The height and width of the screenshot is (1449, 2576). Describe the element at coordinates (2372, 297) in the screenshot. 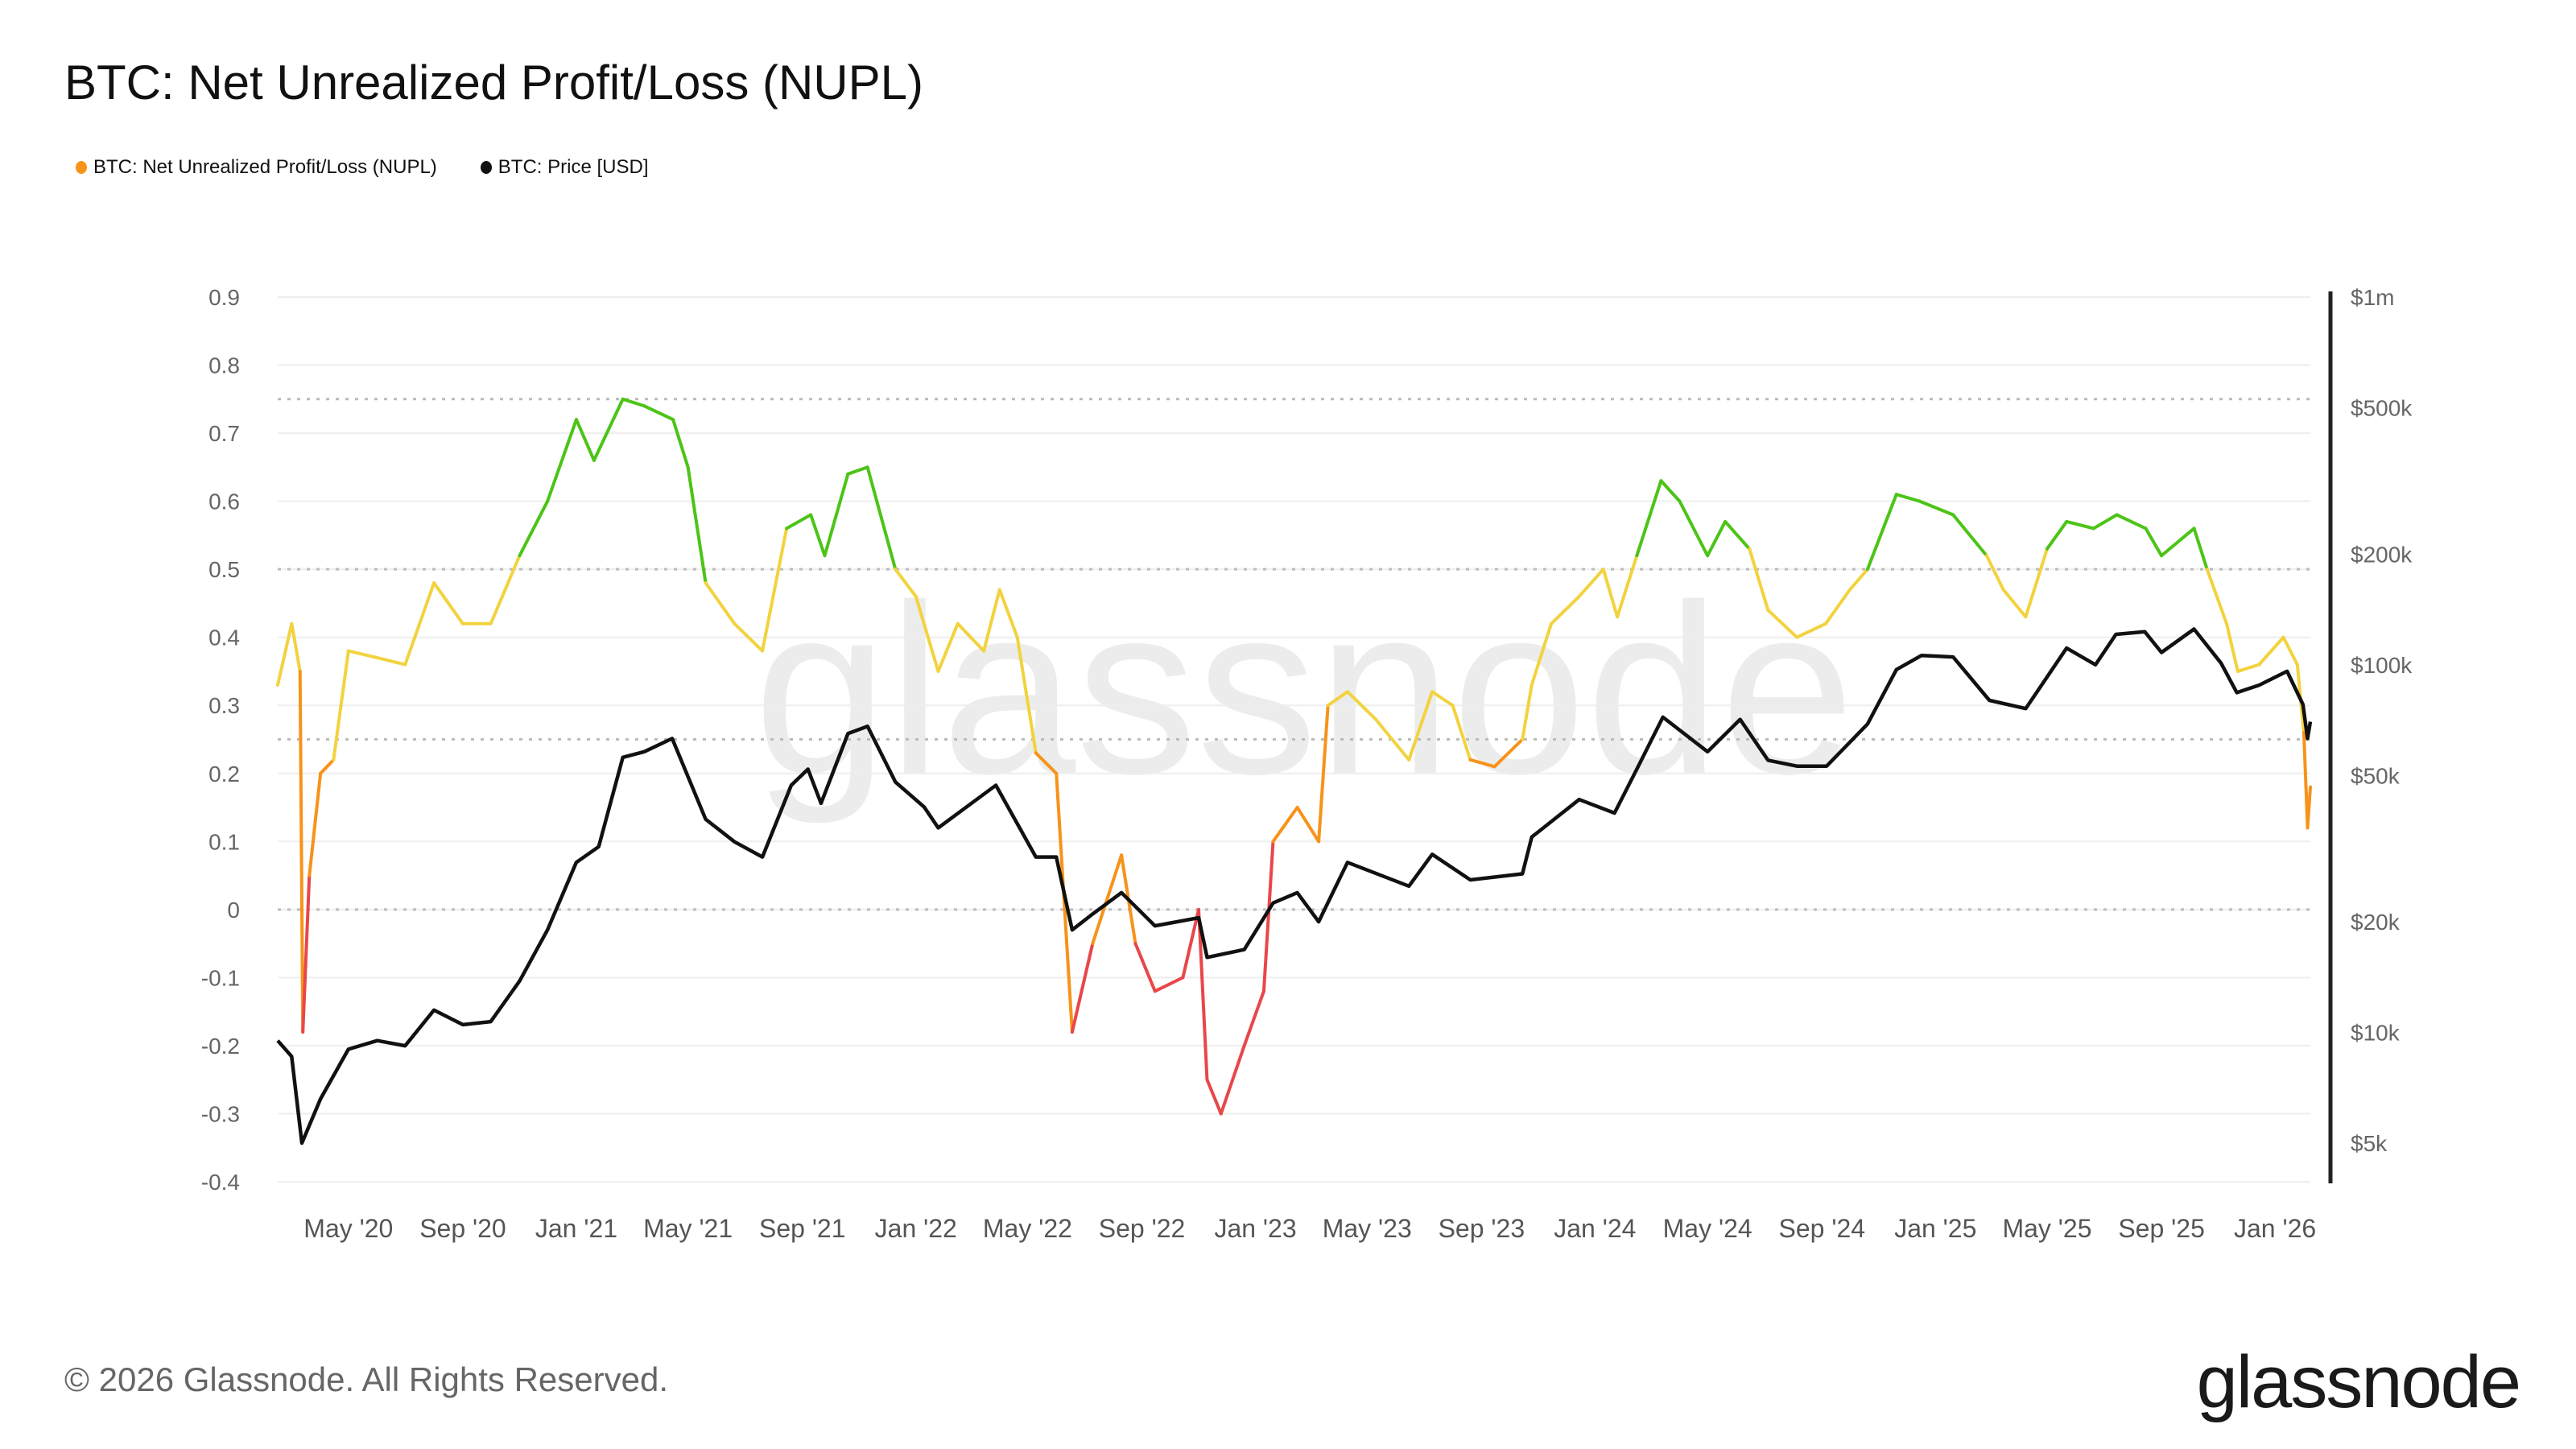

I see `y-right-tick-label: $1m` at that location.